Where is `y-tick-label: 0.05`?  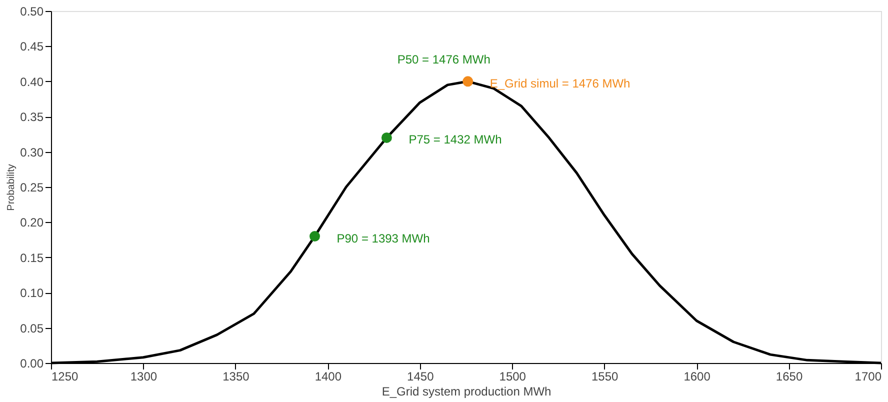 y-tick-label: 0.05 is located at coordinates (32, 328).